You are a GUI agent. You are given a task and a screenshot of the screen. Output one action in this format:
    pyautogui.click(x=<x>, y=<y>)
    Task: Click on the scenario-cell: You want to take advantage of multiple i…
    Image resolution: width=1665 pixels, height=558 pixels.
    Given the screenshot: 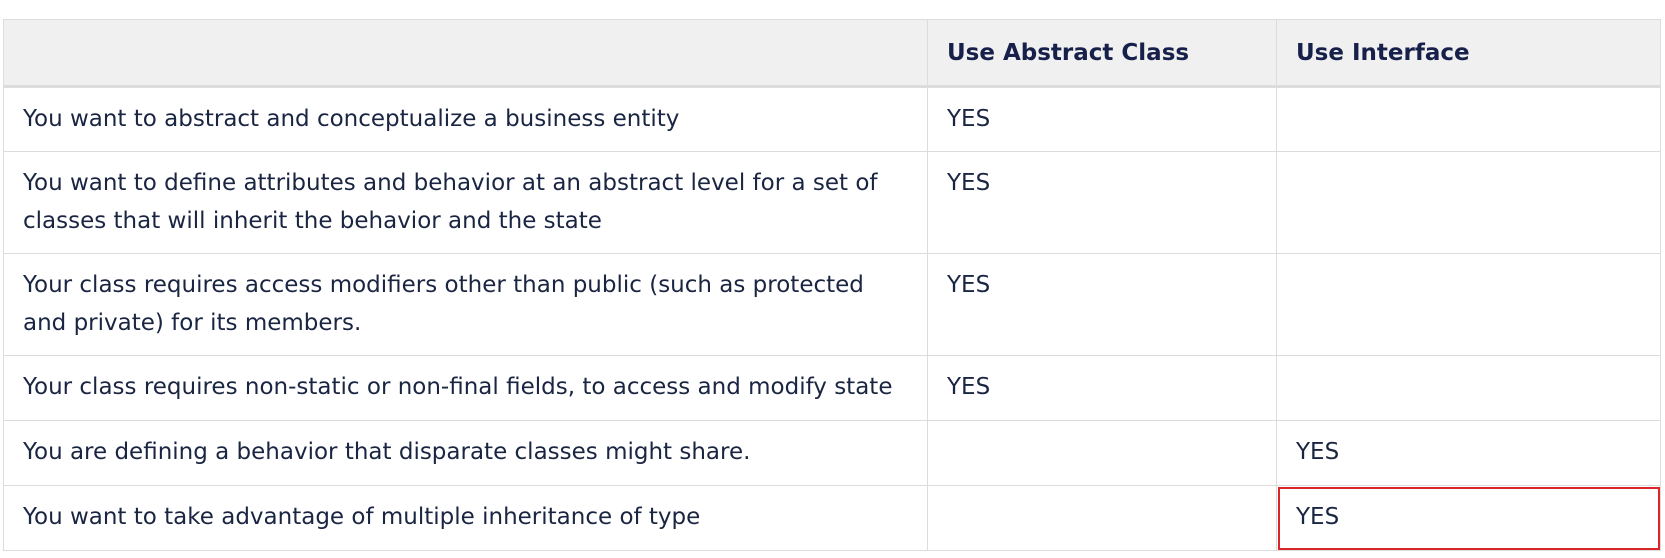 What is the action you would take?
    pyautogui.click(x=465, y=518)
    